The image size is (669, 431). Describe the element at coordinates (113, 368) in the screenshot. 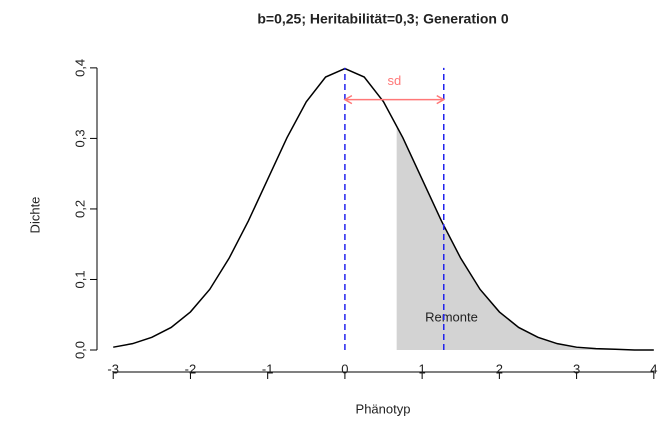

I see `x-tick-label: -3` at that location.